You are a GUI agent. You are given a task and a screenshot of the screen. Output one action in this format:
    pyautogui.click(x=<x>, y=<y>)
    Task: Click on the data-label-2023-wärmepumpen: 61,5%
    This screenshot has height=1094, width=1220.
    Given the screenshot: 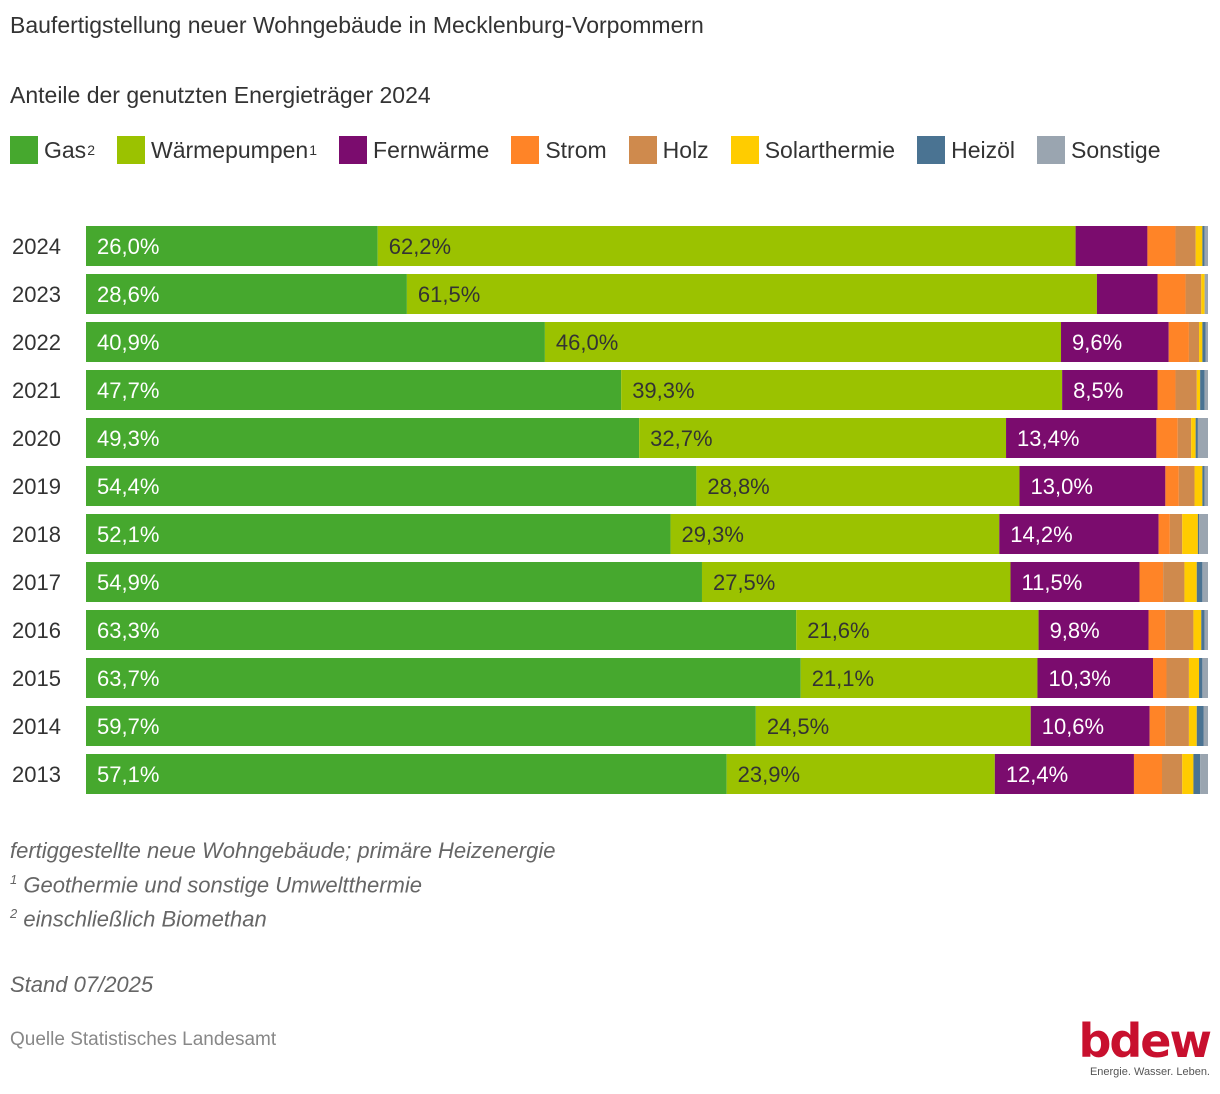 What is the action you would take?
    pyautogui.click(x=449, y=294)
    